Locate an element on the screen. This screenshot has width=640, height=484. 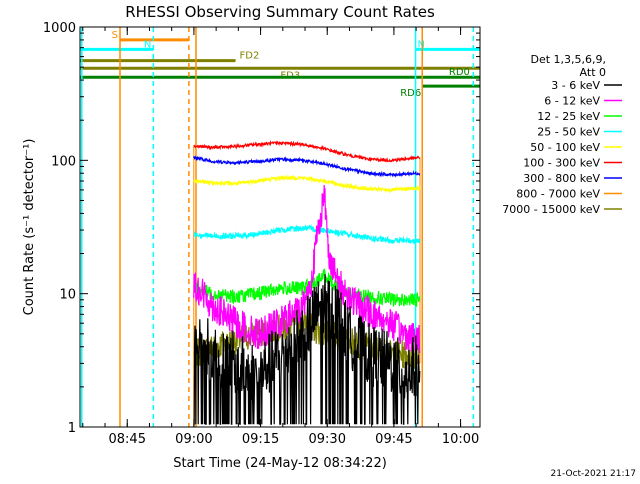
legend-label: 7000 - 15000 keV is located at coordinates (551, 209).